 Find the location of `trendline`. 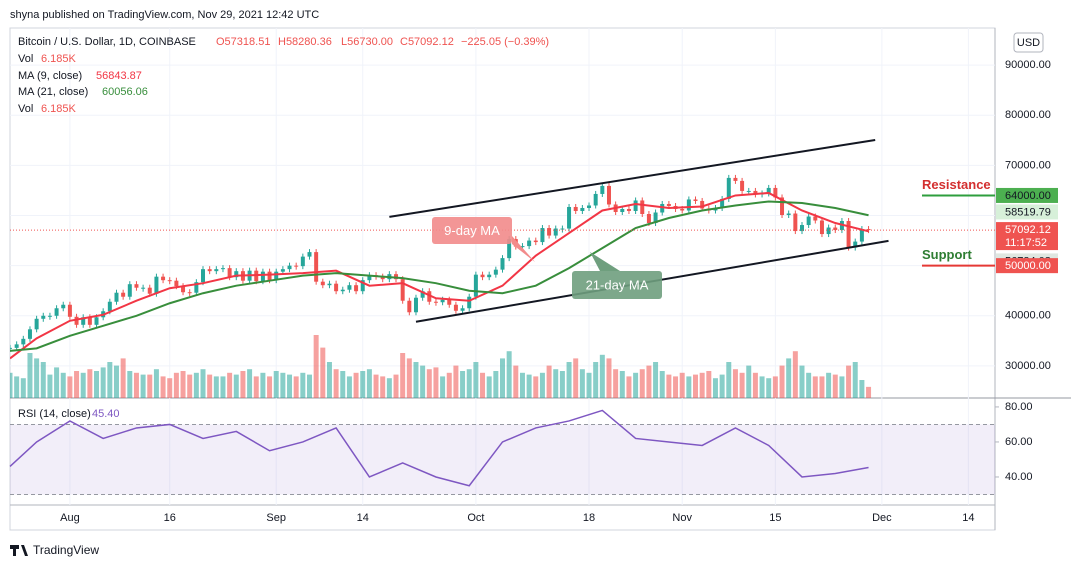

trendline is located at coordinates (632, 178).